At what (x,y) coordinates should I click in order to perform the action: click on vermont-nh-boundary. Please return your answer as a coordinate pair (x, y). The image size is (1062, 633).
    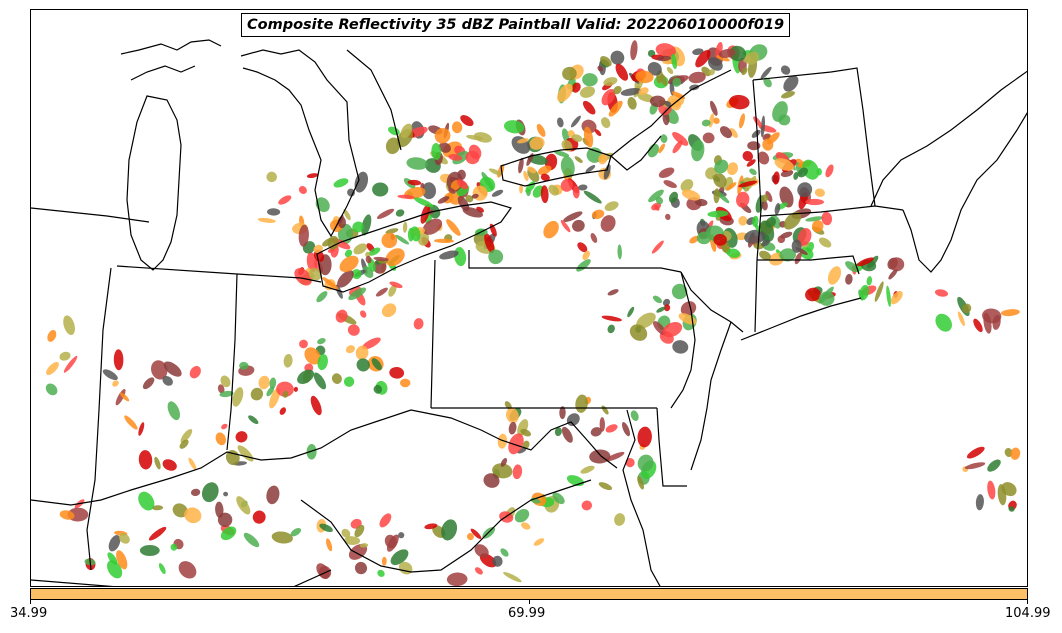
    Looking at the image, I should click on (814, 137).